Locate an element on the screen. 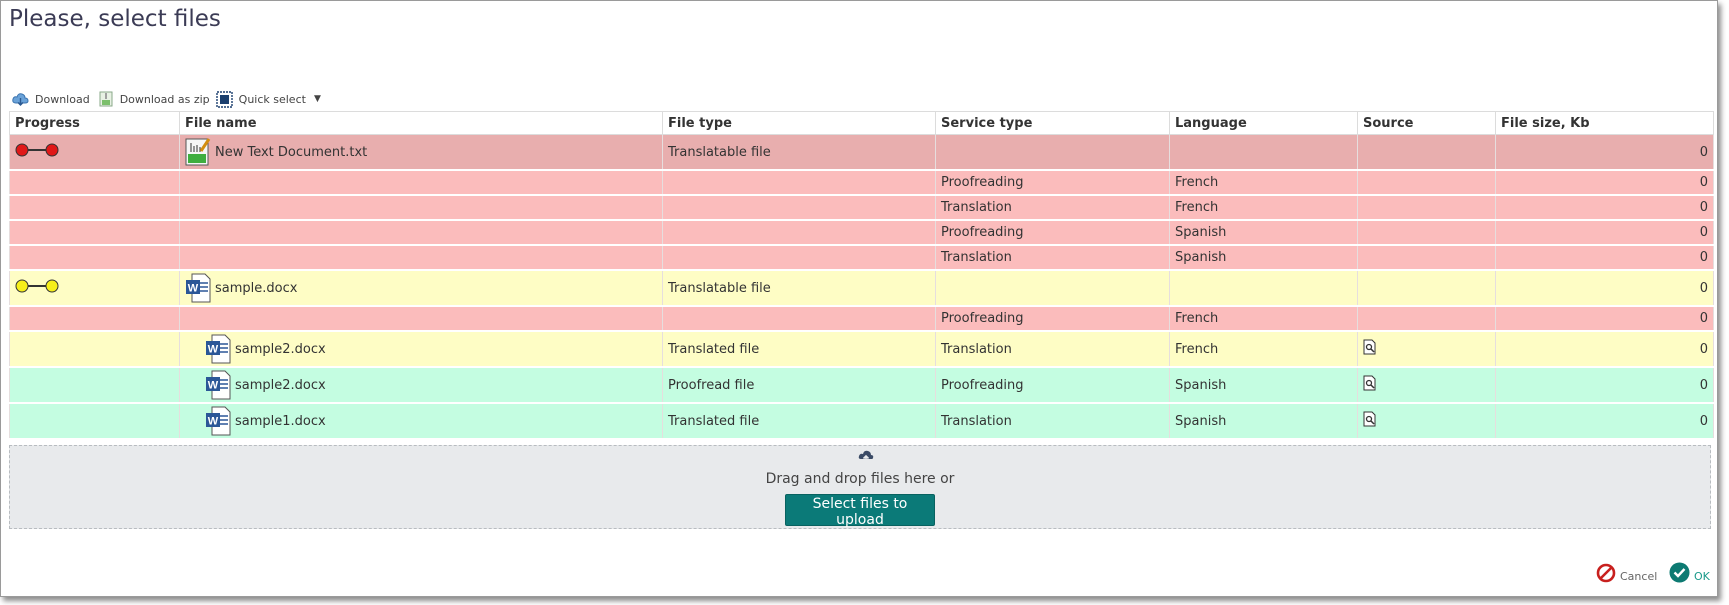 This screenshot has height=605, width=1729. ok-button: OK is located at coordinates (1689, 572).